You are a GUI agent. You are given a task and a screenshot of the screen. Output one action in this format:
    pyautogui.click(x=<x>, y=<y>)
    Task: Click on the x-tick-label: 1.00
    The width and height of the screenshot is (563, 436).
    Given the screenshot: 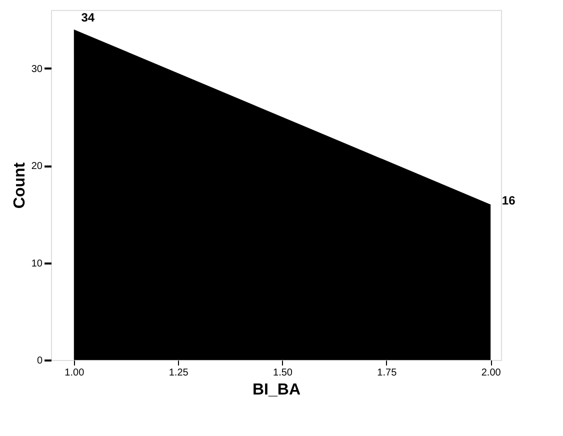 What is the action you would take?
    pyautogui.click(x=74, y=373)
    